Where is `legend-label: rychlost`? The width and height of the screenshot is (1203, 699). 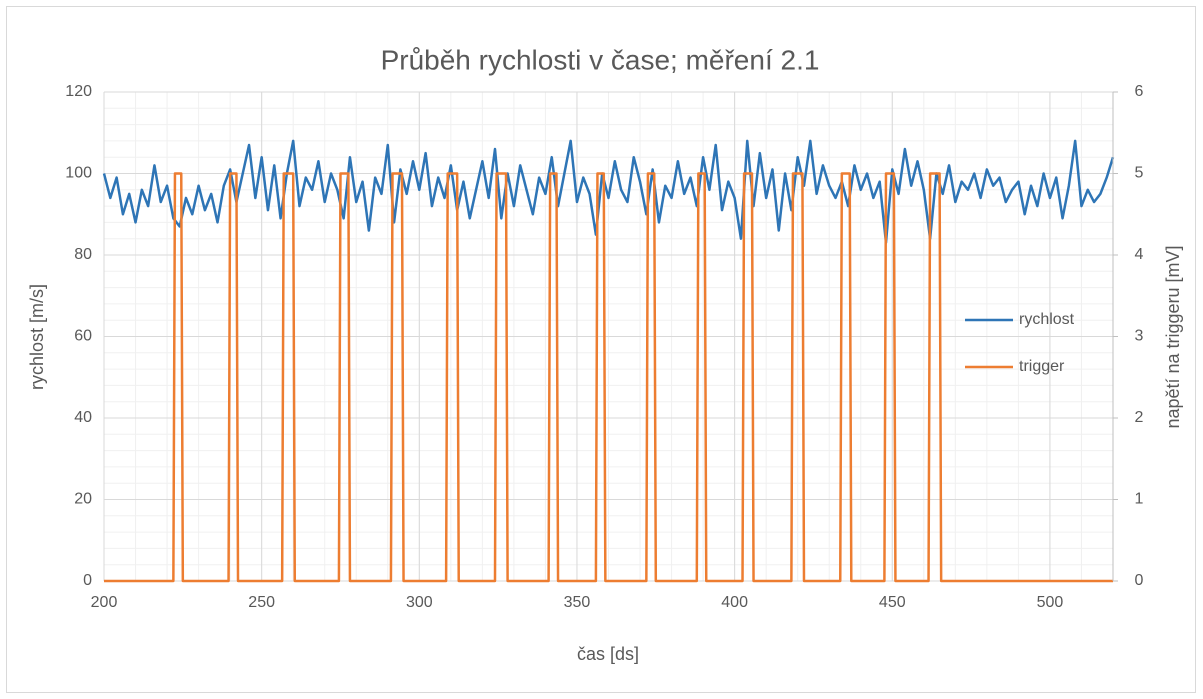
legend-label: rychlost is located at coordinates (1047, 319).